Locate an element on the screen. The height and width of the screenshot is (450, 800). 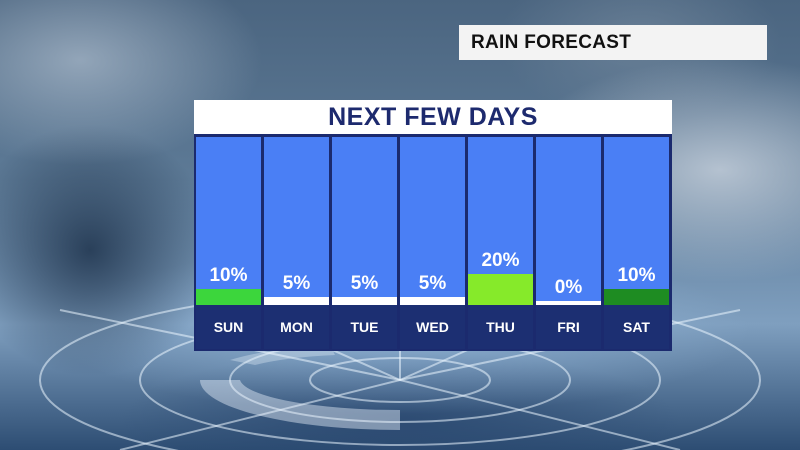
rain-percent-label: 0% is located at coordinates (568, 287).